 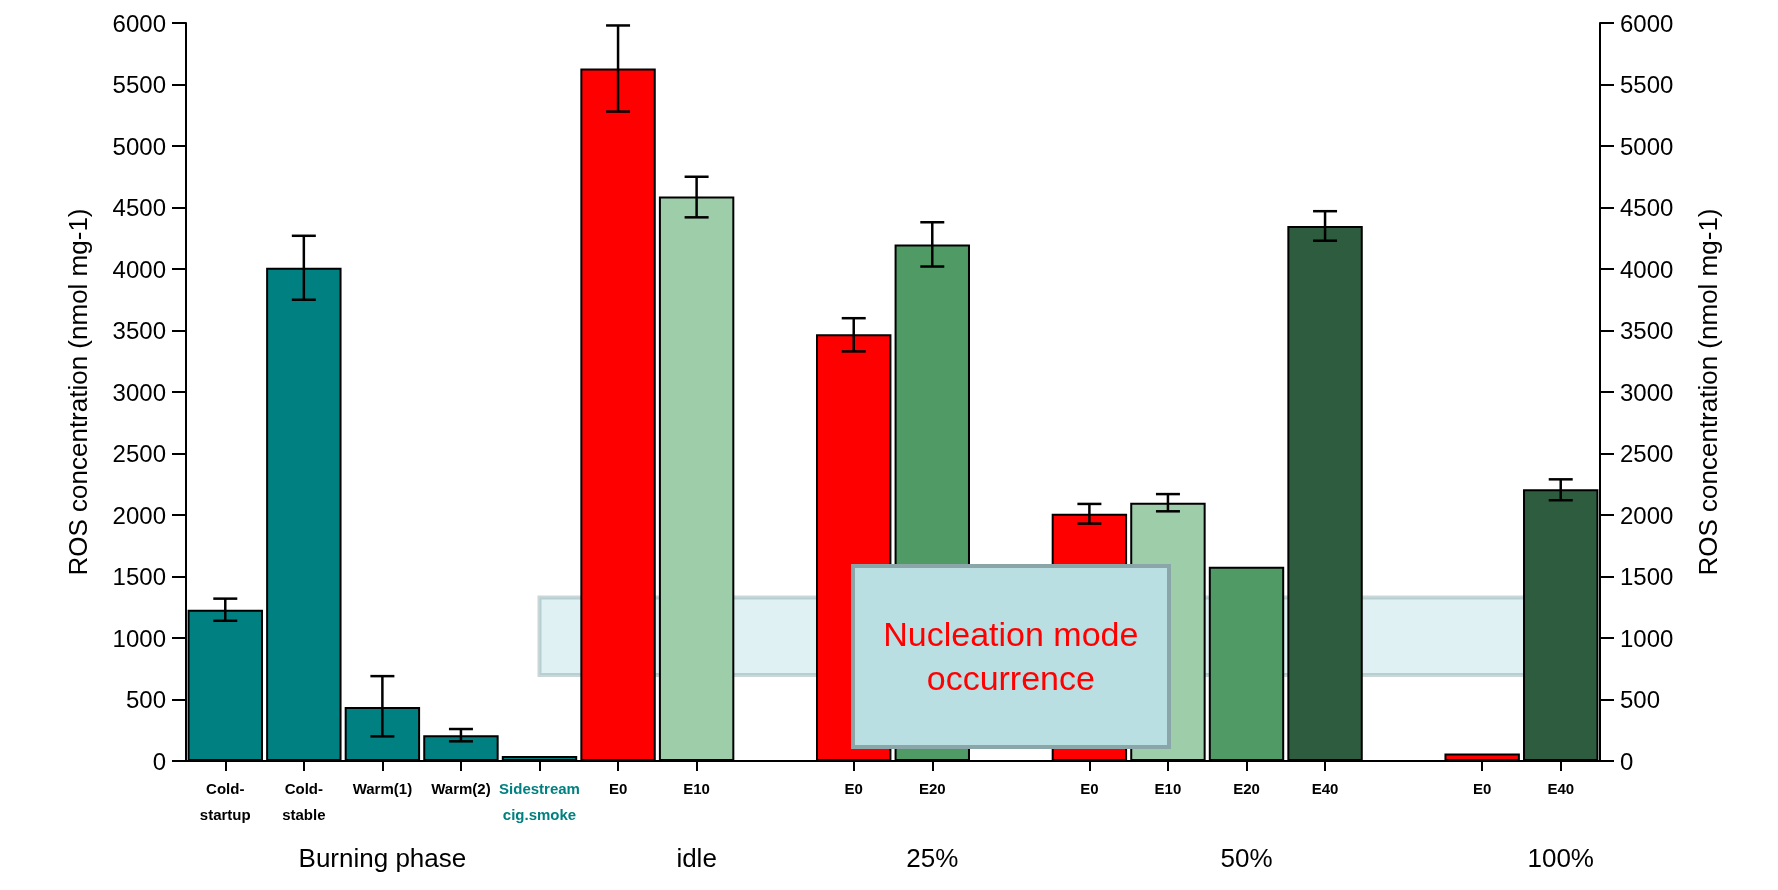 I want to click on x-tick-label: Warm(2), so click(x=461, y=788).